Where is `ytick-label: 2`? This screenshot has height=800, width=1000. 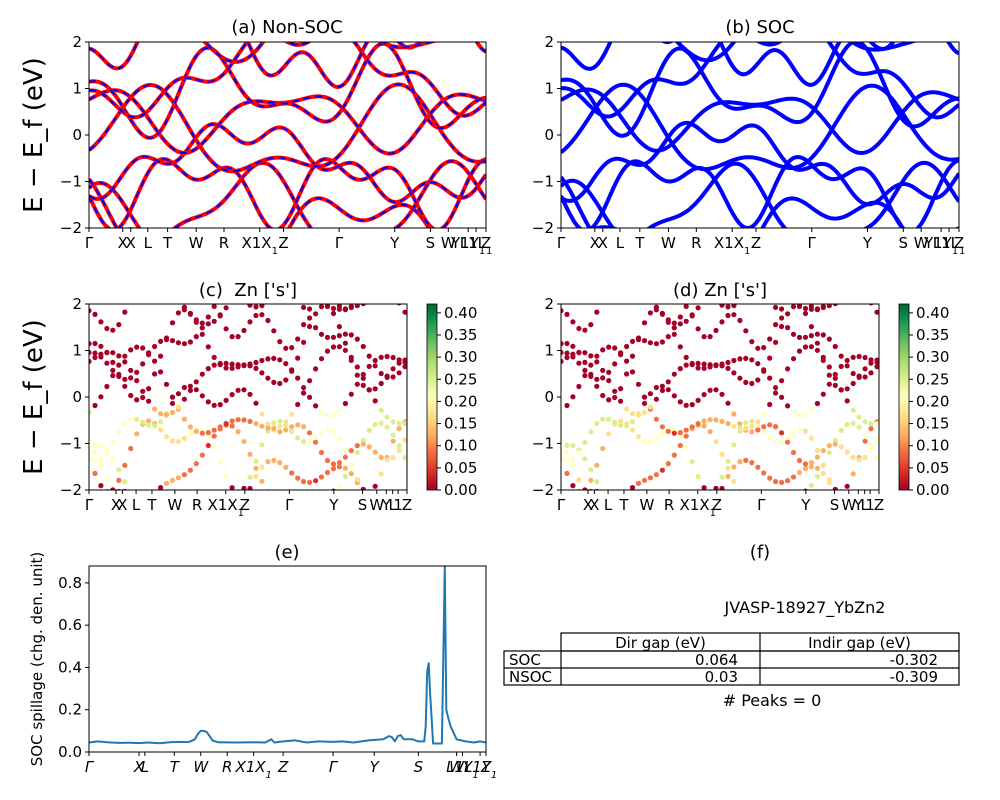
ytick-label: 2 is located at coordinates (77, 304).